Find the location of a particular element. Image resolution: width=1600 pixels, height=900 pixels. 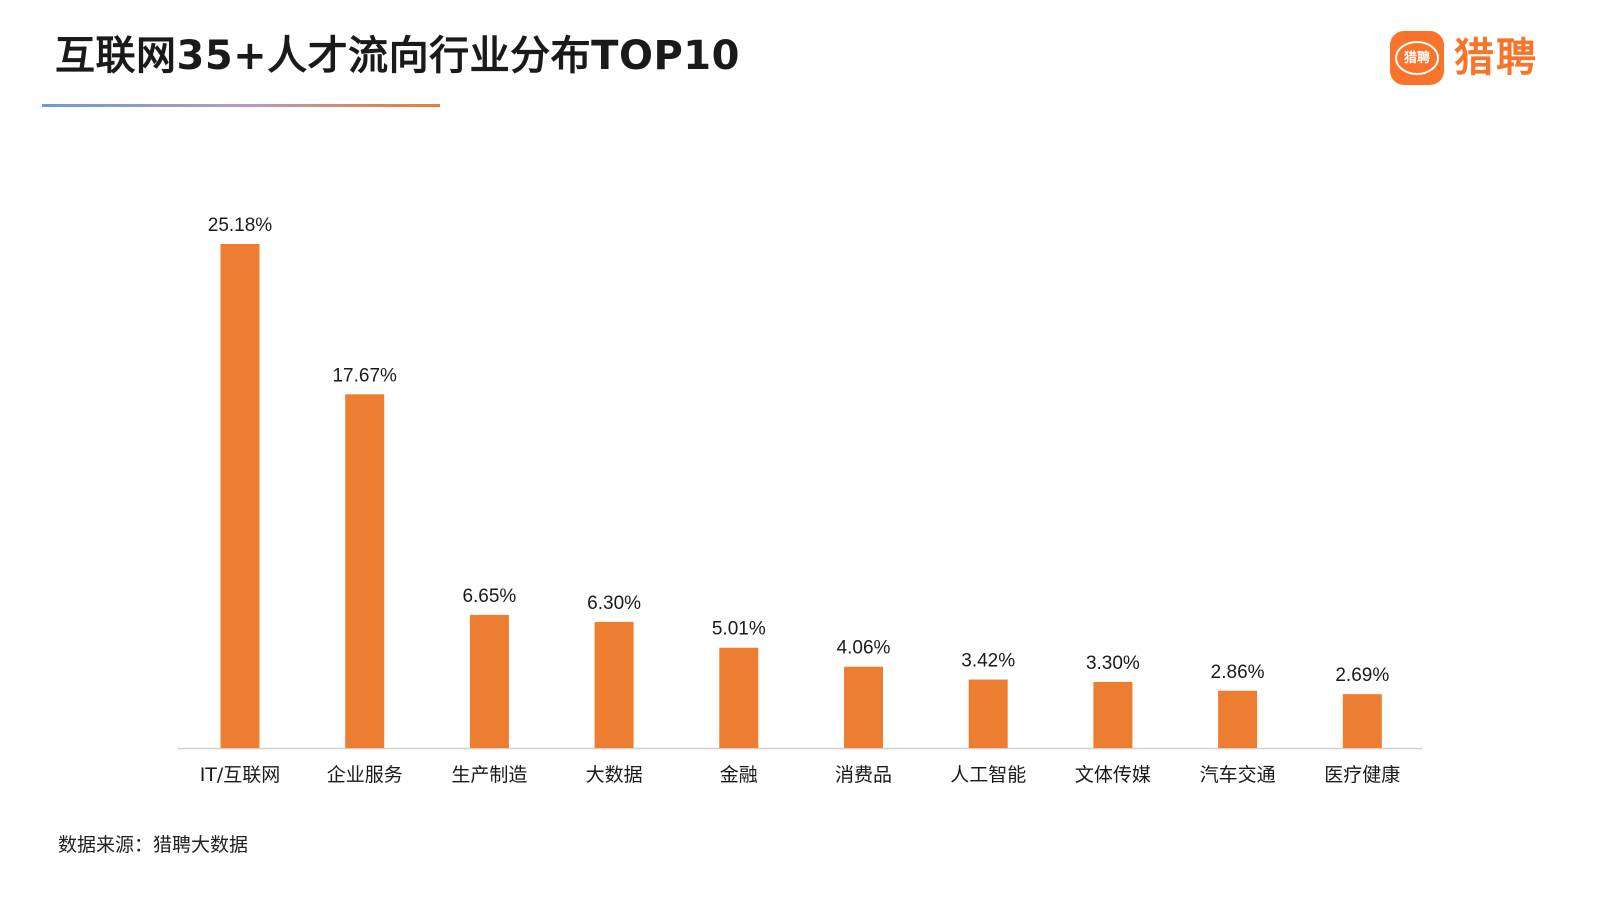

data-label: 4.06% is located at coordinates (864, 648).